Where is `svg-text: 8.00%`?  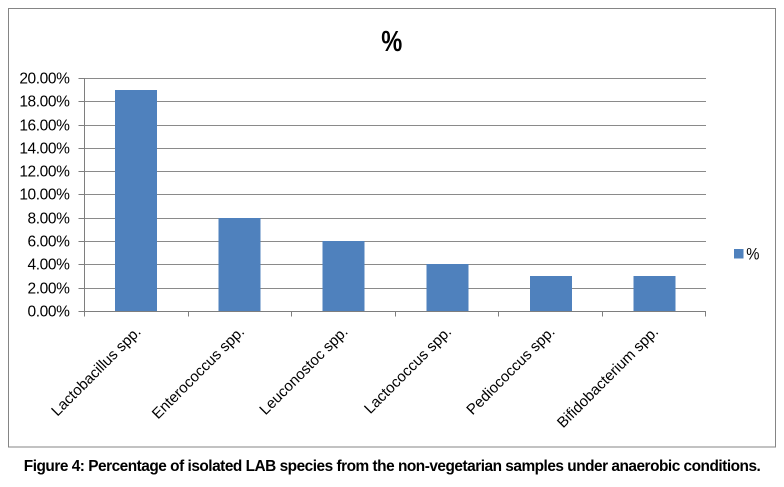
svg-text: 8.00% is located at coordinates (49, 219).